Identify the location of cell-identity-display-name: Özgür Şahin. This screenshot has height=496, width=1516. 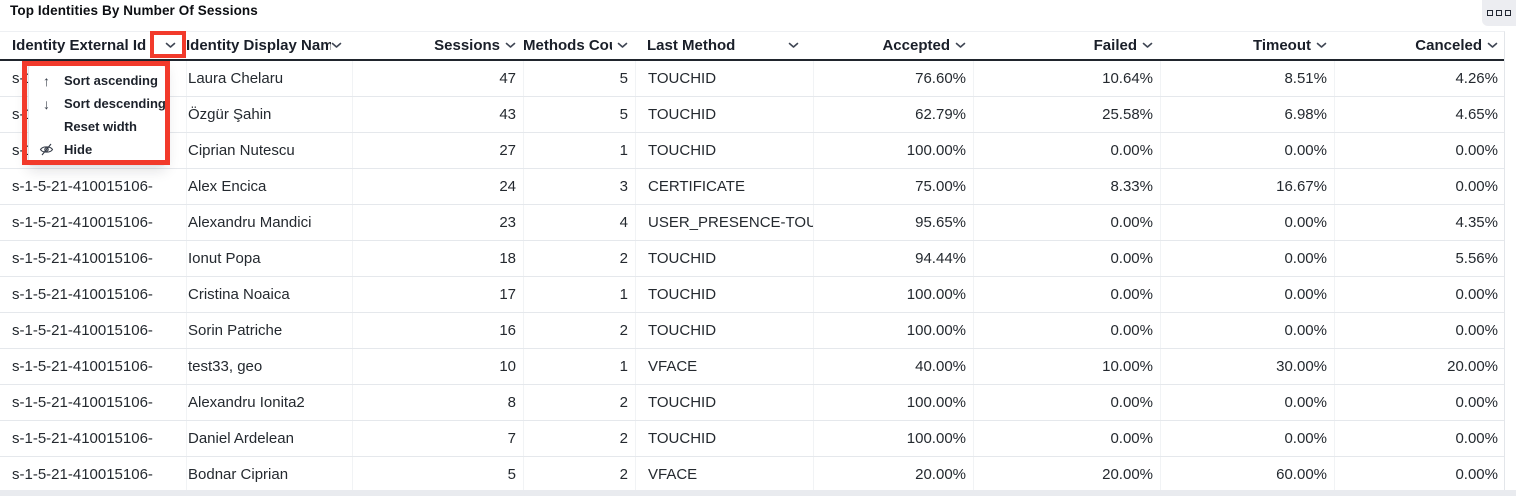
(269, 114).